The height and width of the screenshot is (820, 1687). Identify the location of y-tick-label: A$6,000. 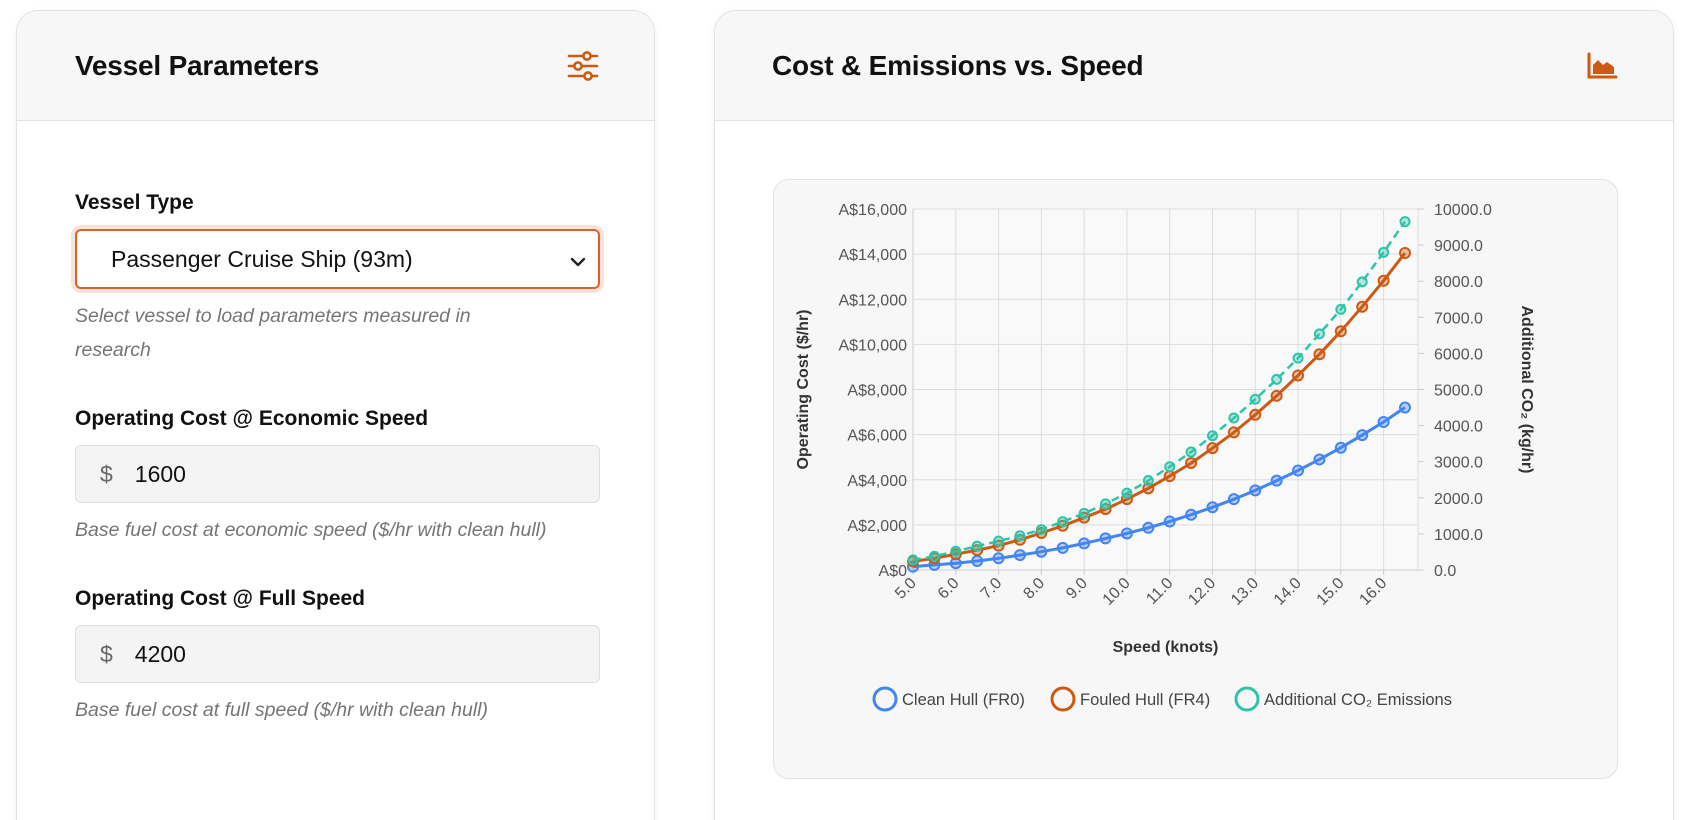
(877, 436).